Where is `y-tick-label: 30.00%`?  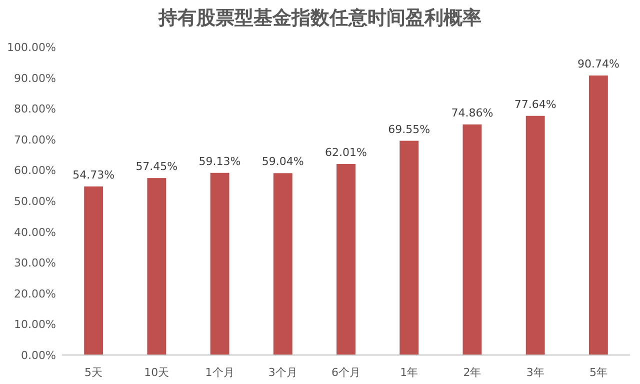
y-tick-label: 30.00% is located at coordinates (35, 263).